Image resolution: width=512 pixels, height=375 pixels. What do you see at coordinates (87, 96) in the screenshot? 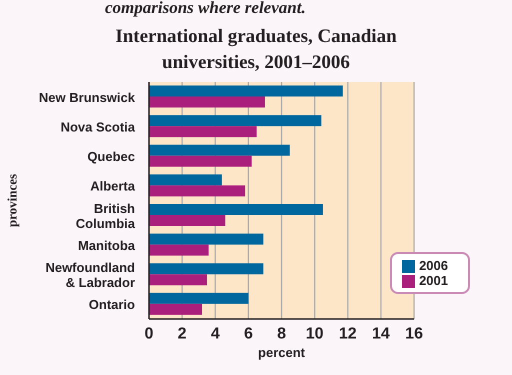
I see `y-tick-label: New Brunswick` at bounding box center [87, 96].